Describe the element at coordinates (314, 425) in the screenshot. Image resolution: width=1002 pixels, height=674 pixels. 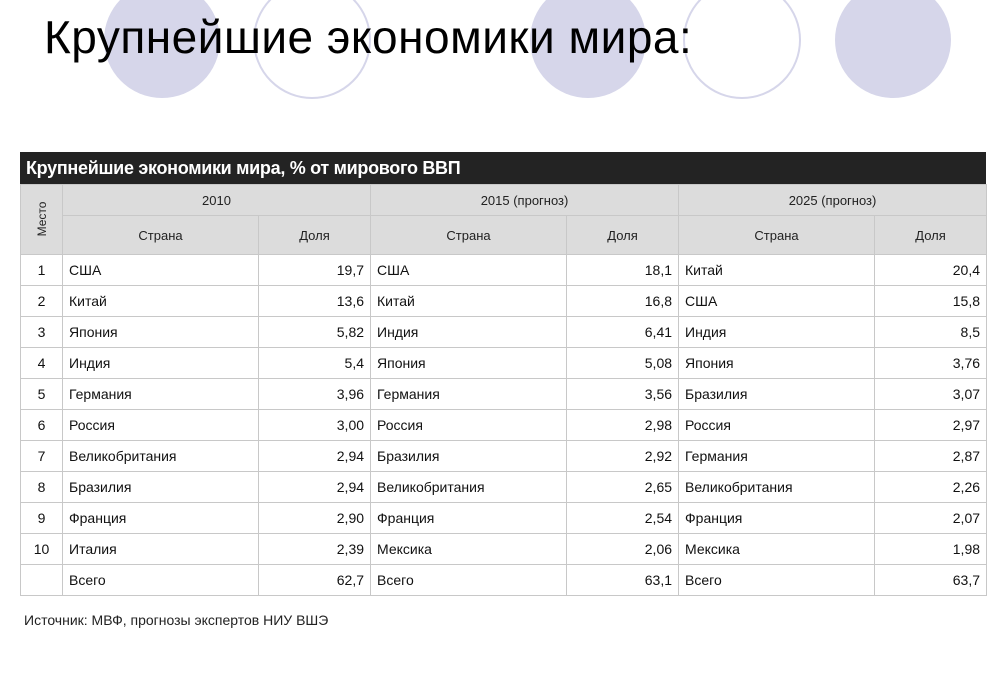
I see `share-cell: 3,00` at that location.